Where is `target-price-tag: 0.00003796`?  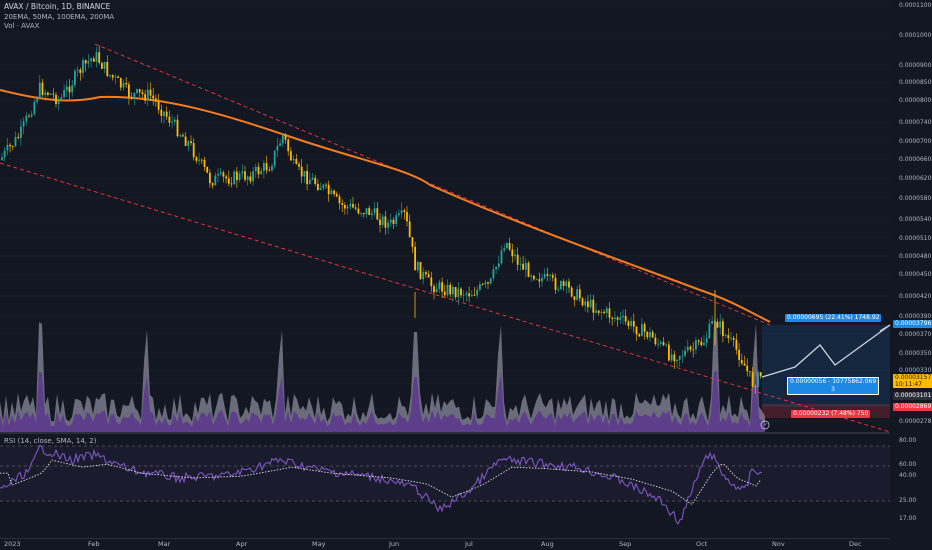 target-price-tag: 0.00003796 is located at coordinates (912, 324).